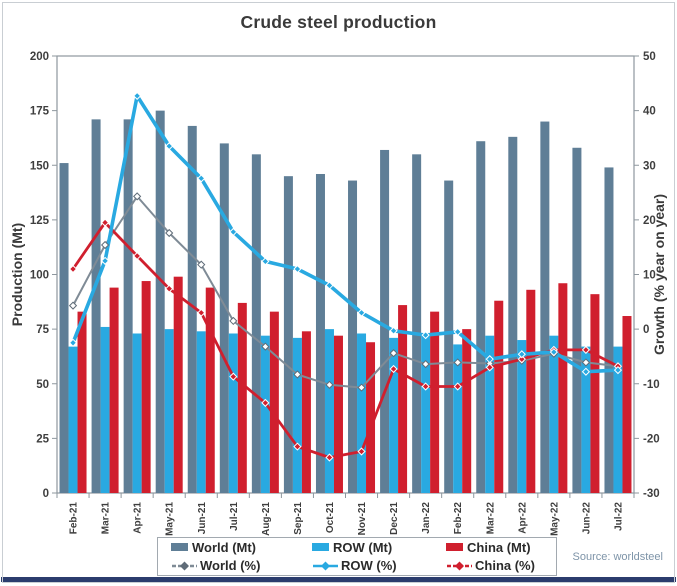 This screenshot has width=677, height=586. What do you see at coordinates (330, 518) in the screenshot?
I see `x-label-oct-21: Oct-21` at bounding box center [330, 518].